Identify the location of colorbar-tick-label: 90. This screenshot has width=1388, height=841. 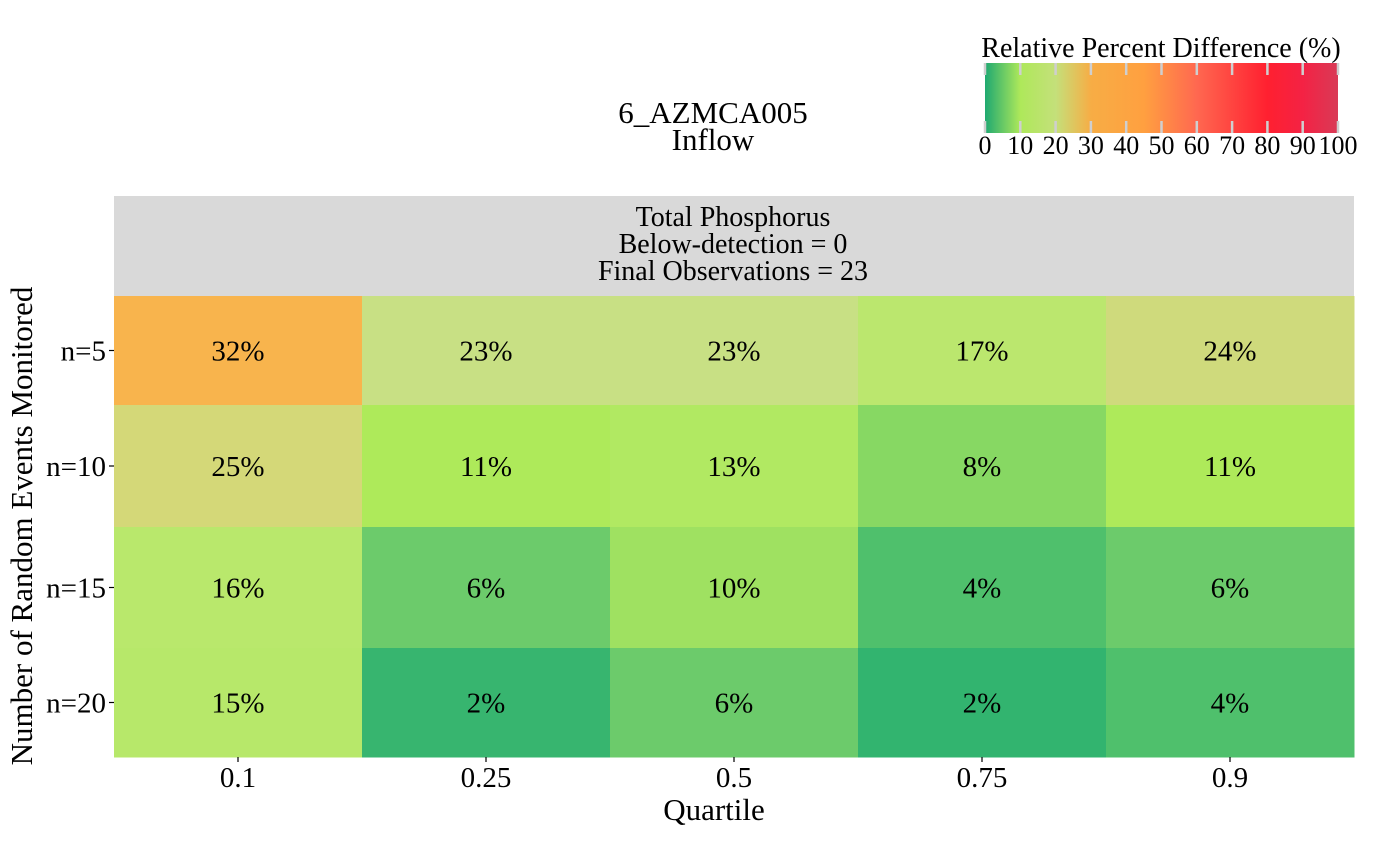
(1303, 145).